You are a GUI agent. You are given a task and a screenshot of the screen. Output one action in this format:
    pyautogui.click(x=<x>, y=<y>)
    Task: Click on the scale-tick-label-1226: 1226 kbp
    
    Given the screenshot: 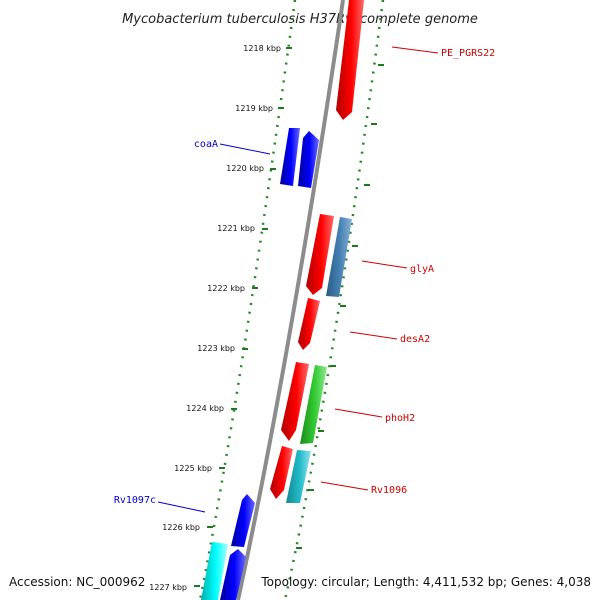 What is the action you would take?
    pyautogui.click(x=181, y=527)
    